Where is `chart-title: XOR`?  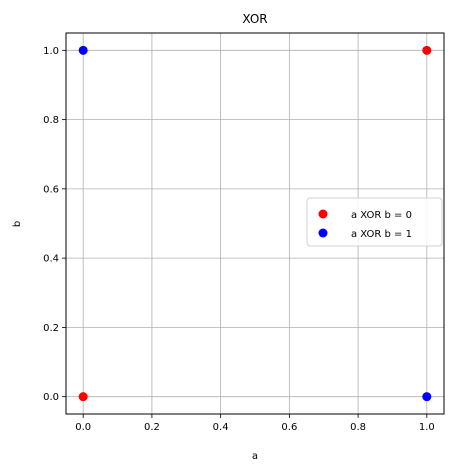 chart-title: XOR is located at coordinates (254, 19).